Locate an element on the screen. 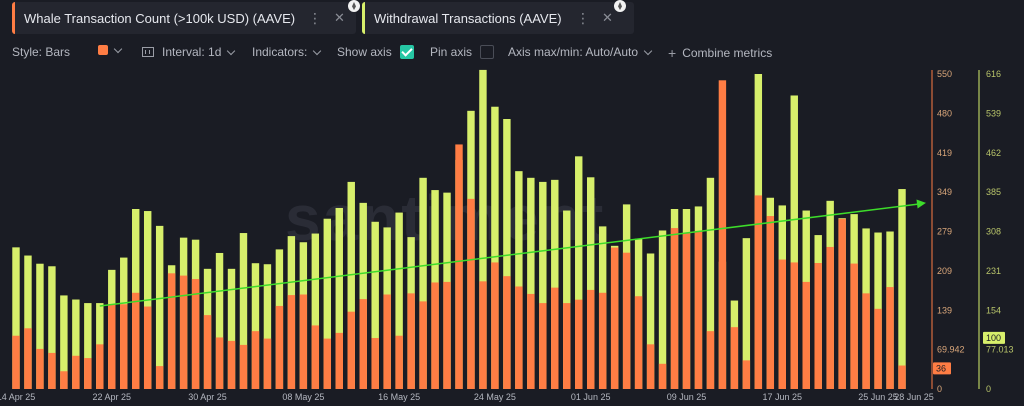 The image size is (1024, 406). right-last-value-badge is located at coordinates (994, 337).